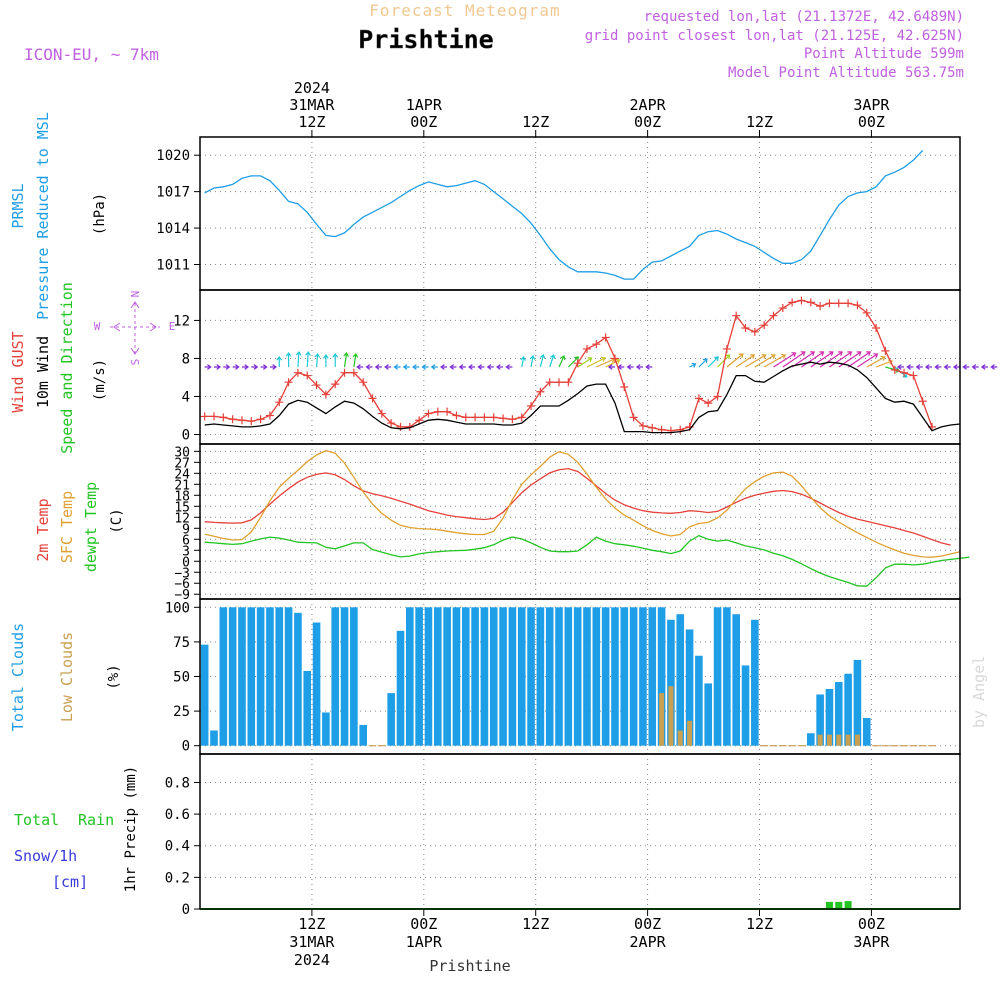 This screenshot has height=1004, width=1000. I want to click on temperature-series-2m-temp, so click(577, 506).